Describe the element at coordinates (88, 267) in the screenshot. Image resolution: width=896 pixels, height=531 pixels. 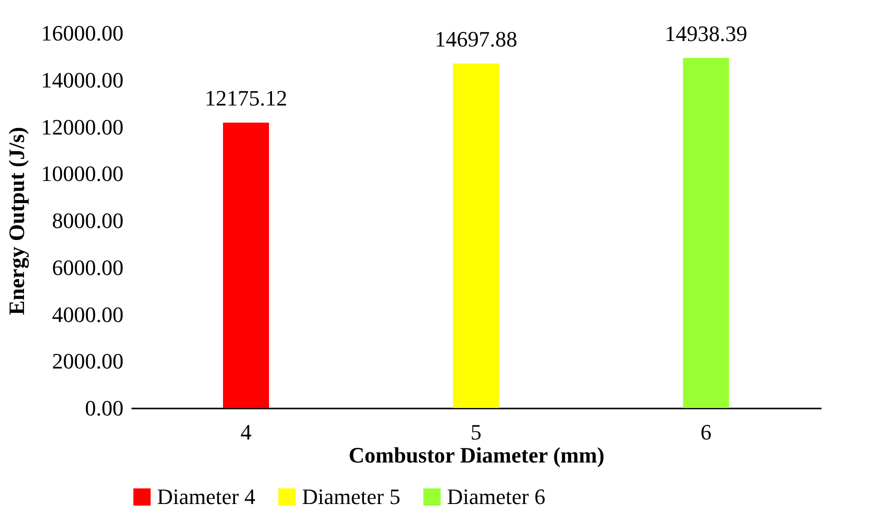
I see `y-tick-label: 6000.00` at that location.